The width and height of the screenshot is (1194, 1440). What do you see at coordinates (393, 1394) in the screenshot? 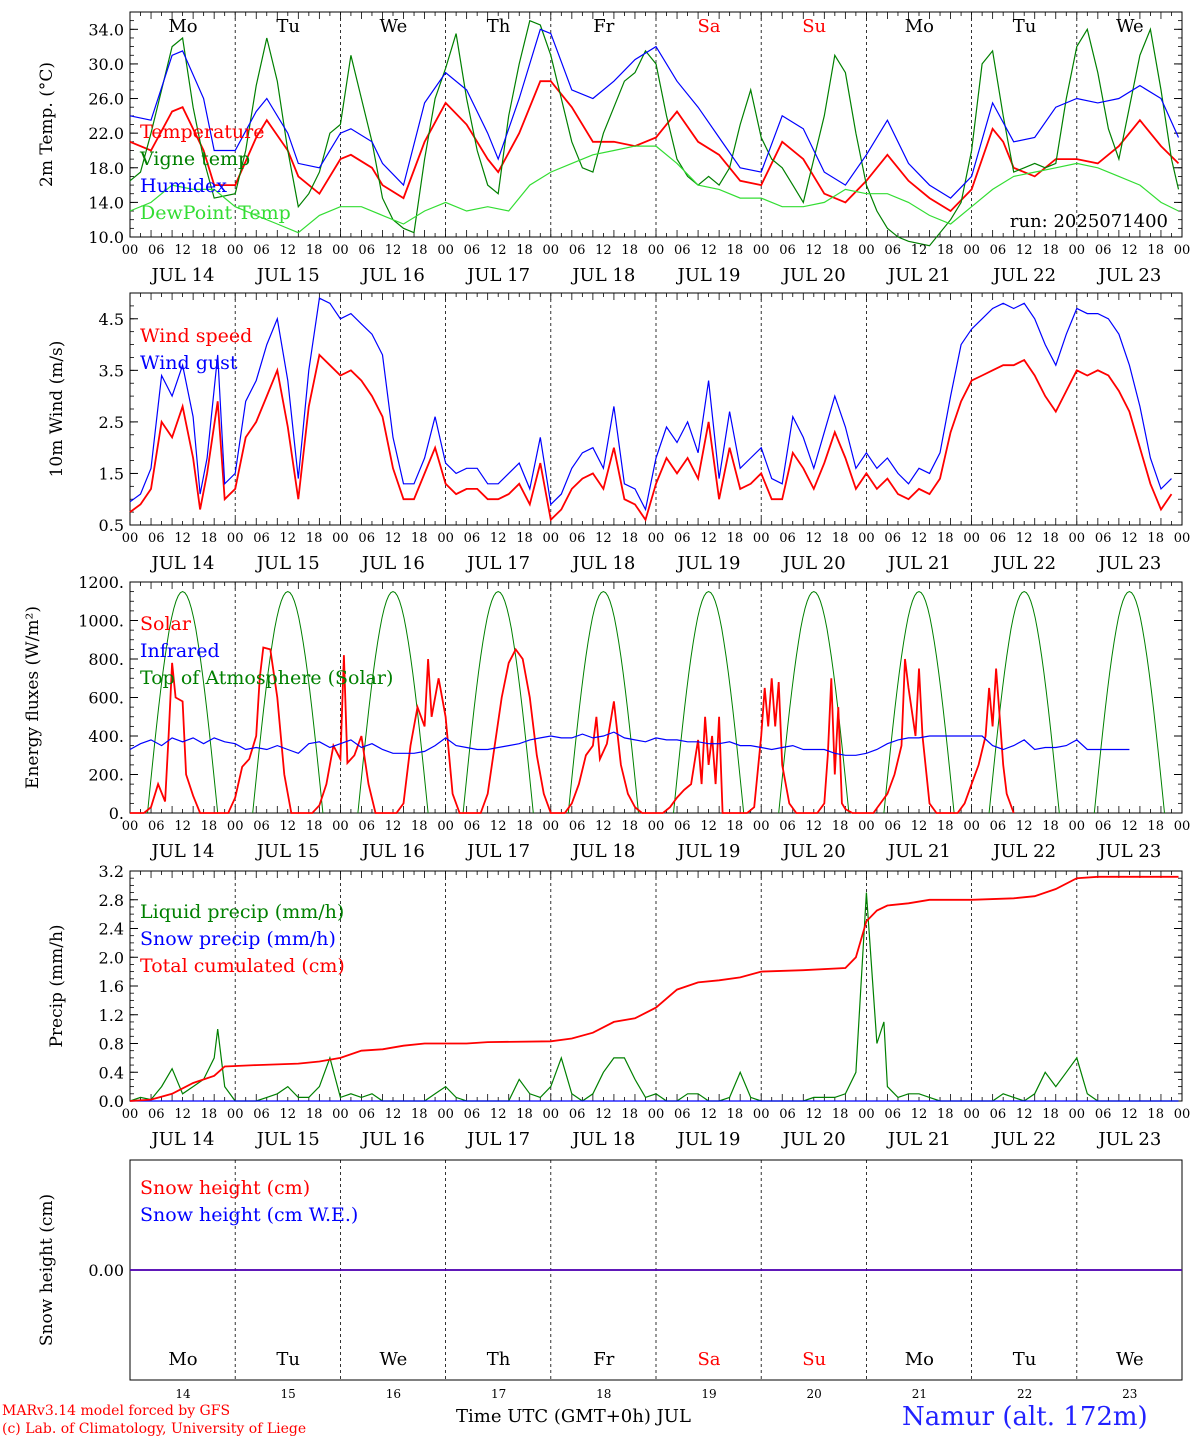
I see `day-number: 16` at bounding box center [393, 1394].